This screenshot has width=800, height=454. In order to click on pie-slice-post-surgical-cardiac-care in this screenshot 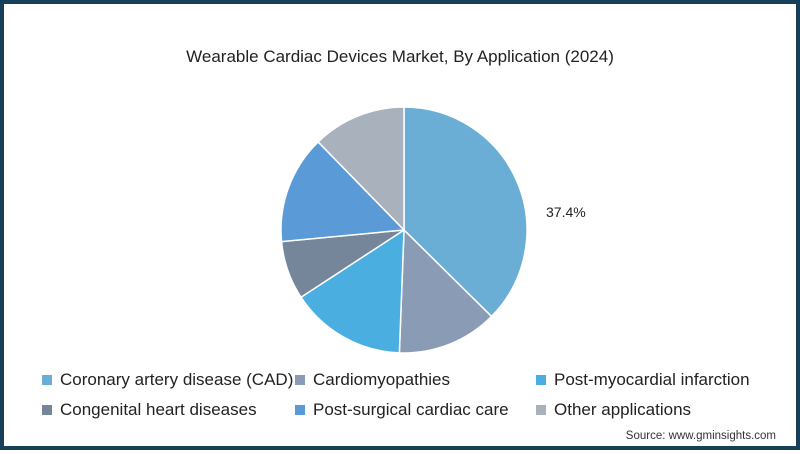, I will do `click(343, 191)`.